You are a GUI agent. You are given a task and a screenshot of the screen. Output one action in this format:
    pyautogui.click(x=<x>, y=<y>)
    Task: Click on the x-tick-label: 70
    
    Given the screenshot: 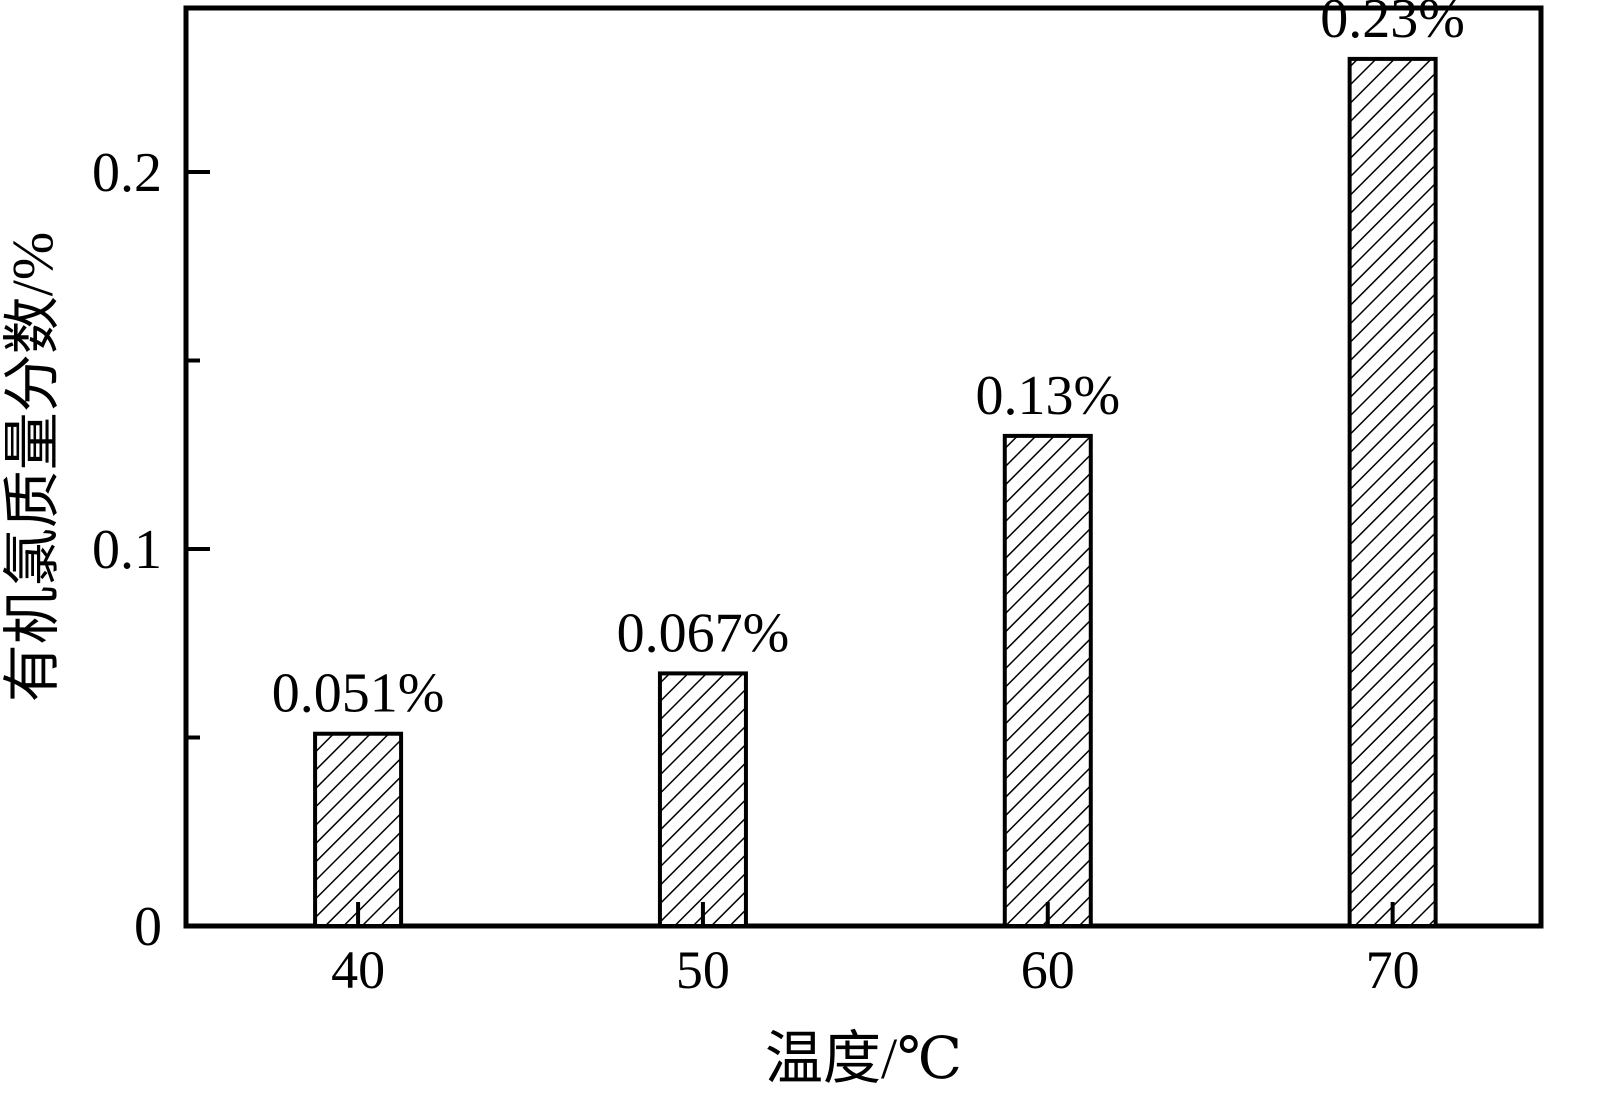 What is the action you would take?
    pyautogui.click(x=1393, y=970)
    